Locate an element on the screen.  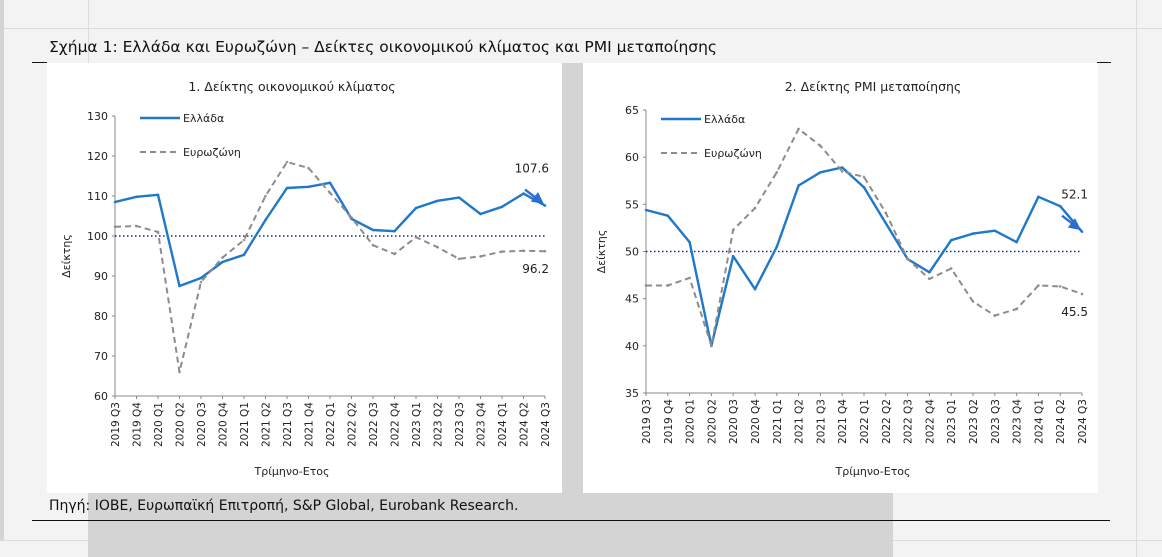
y-tick-label: 35 is located at coordinates (632, 393).